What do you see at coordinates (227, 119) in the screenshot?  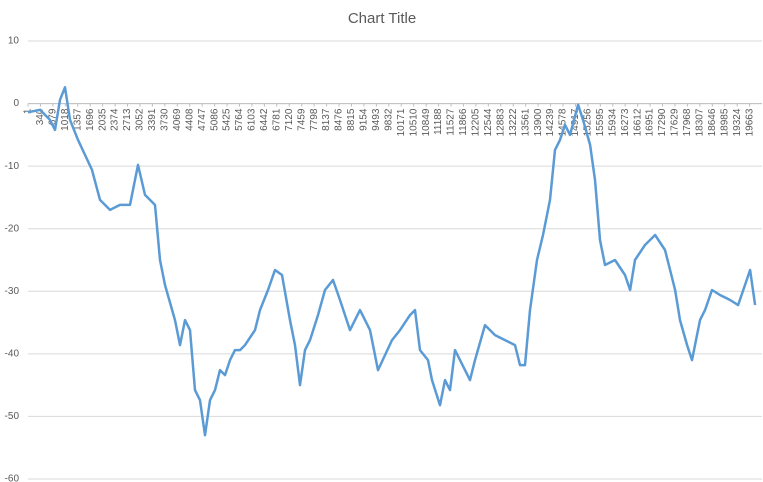 I see `x-tick-label: 5425` at bounding box center [227, 119].